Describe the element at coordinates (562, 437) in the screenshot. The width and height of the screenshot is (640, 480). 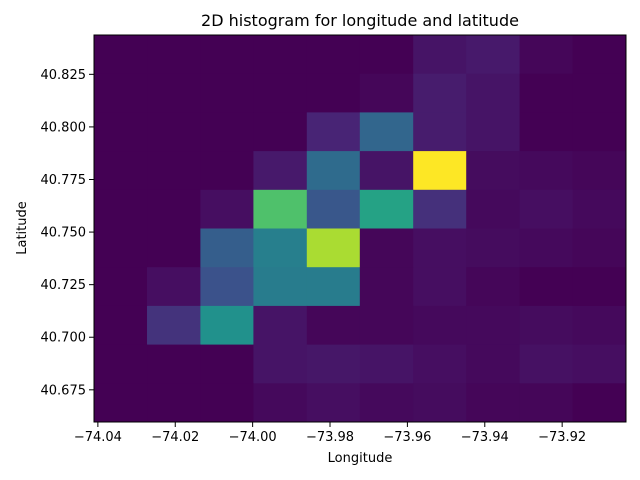
I see `x-tick-label: −73.92` at that location.